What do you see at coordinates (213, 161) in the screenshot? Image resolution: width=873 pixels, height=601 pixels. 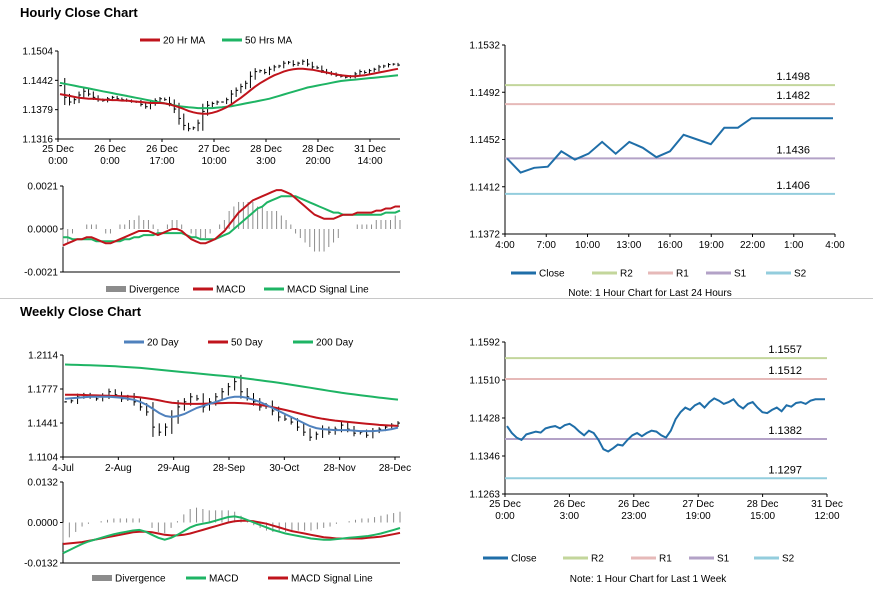 I see `hourly-price-xtick-label: 10:00` at bounding box center [213, 161].